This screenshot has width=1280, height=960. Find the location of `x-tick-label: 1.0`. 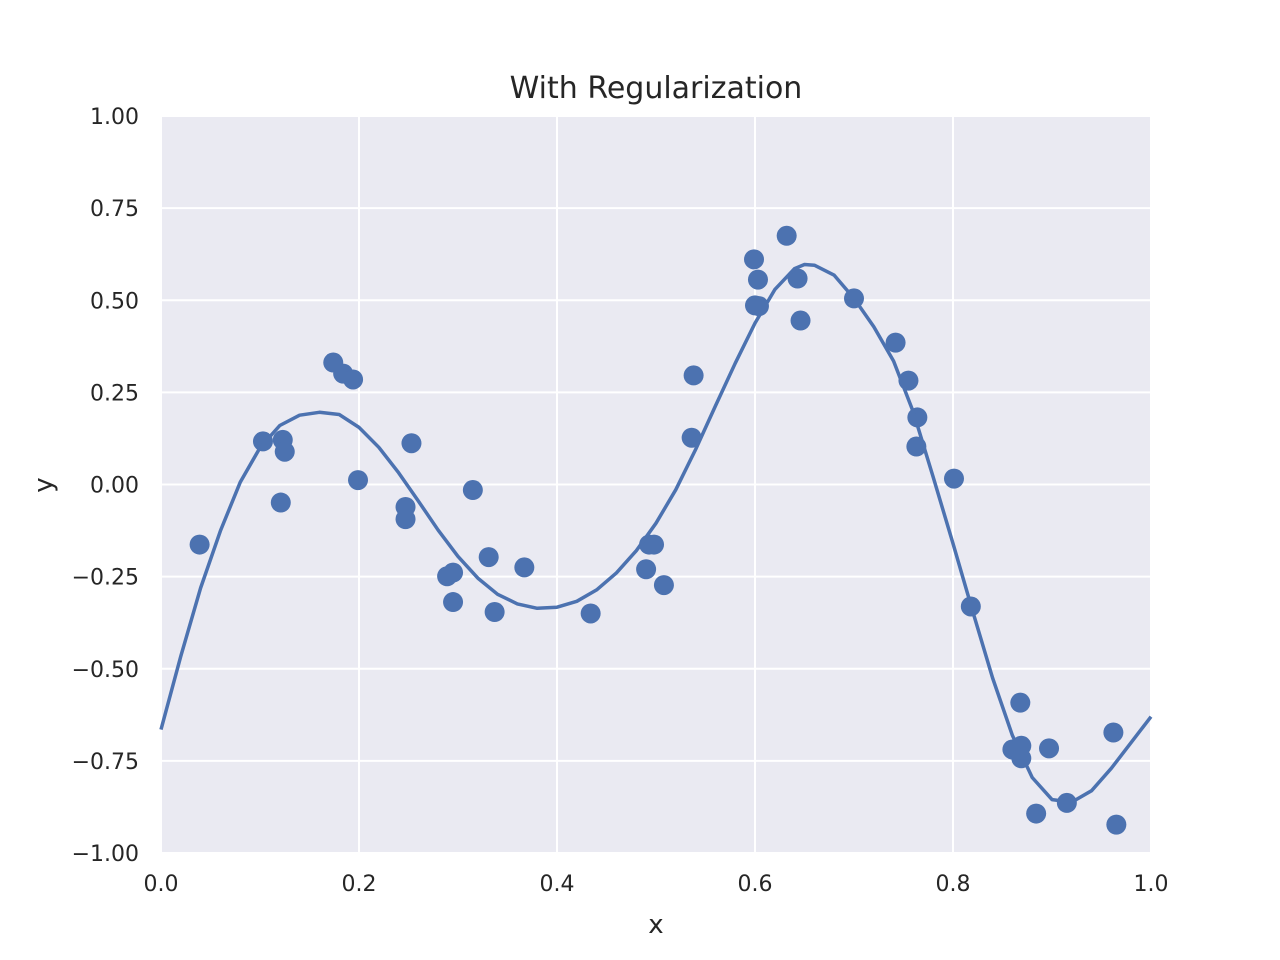

x-tick-label: 1.0 is located at coordinates (1151, 884).